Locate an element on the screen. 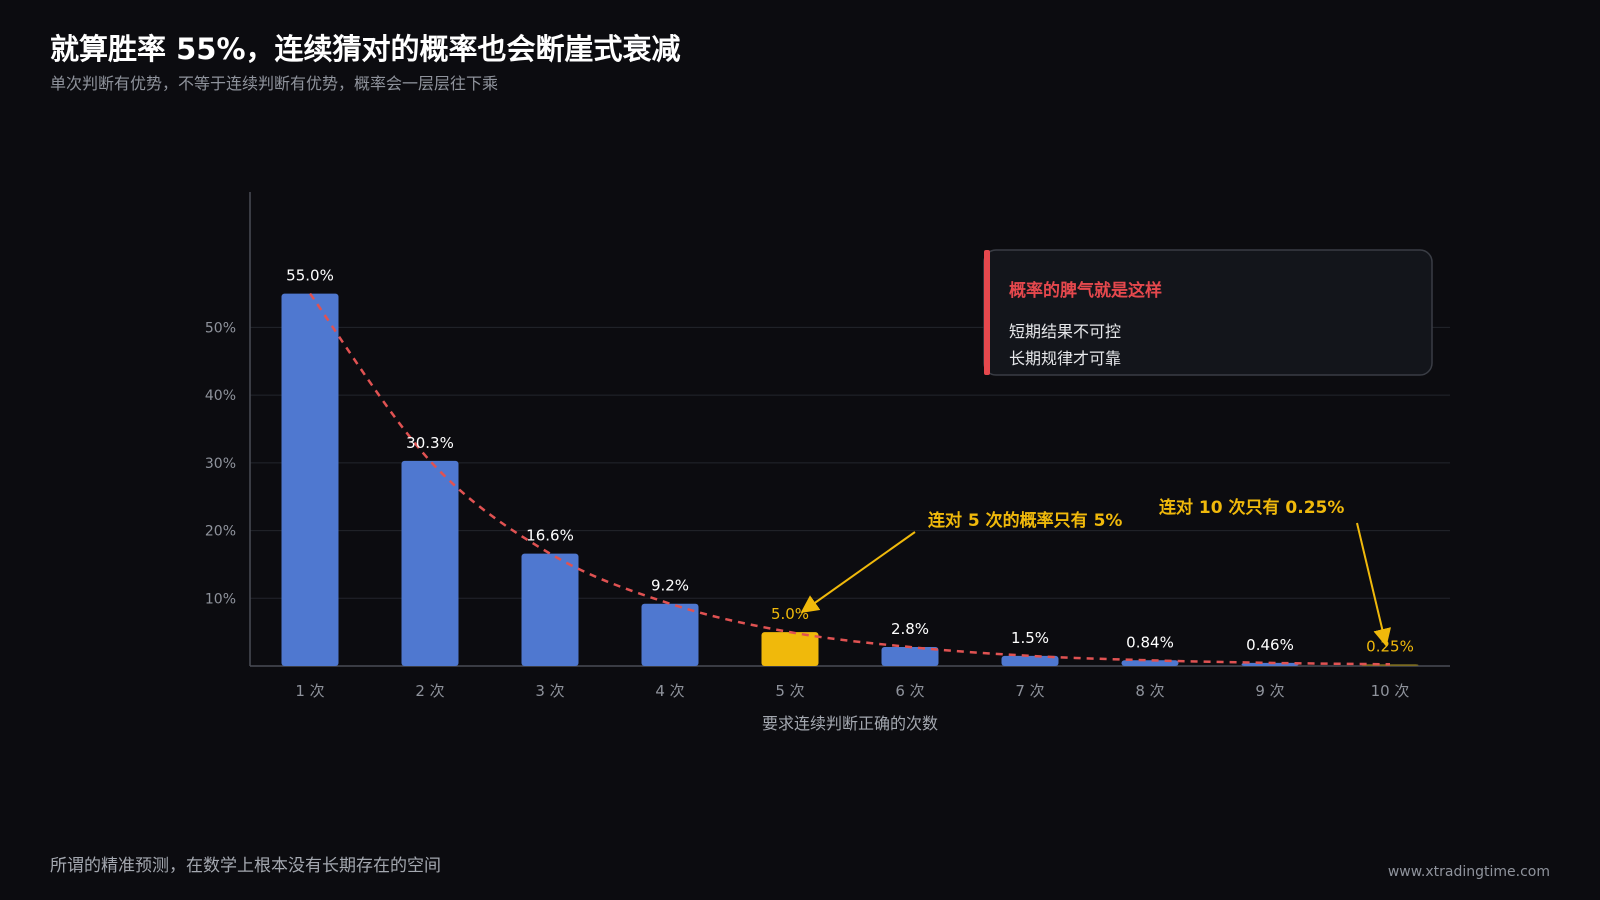 The image size is (1600, 900). data-label-9: 0.46% is located at coordinates (1270, 645).